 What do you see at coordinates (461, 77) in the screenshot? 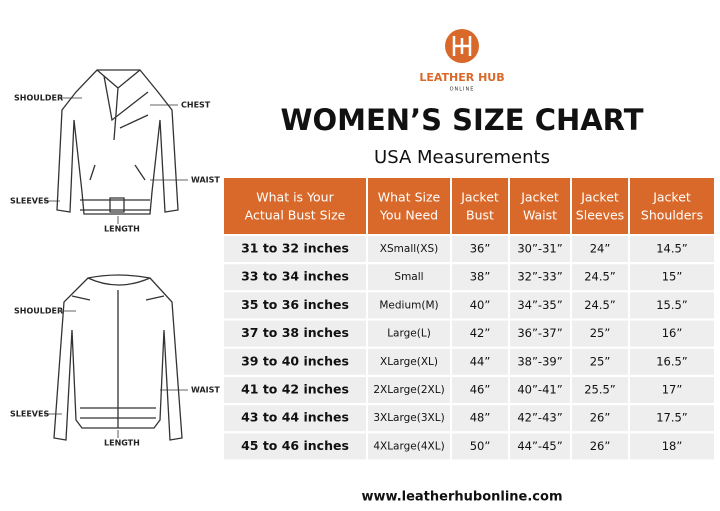
I see `logo-name: LEATHER HUB` at bounding box center [461, 77].